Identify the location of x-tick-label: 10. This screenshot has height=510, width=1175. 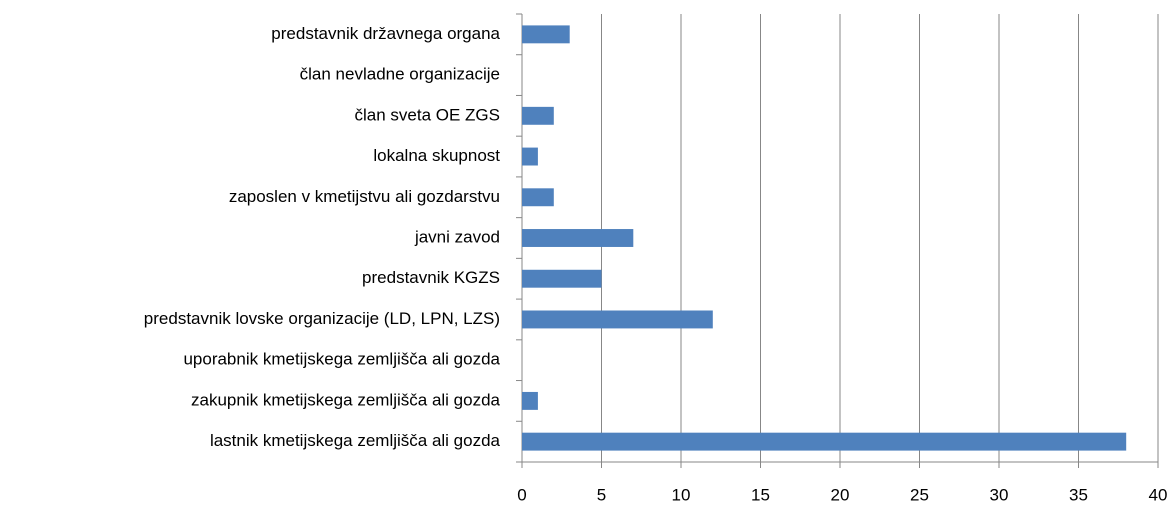
(681, 494).